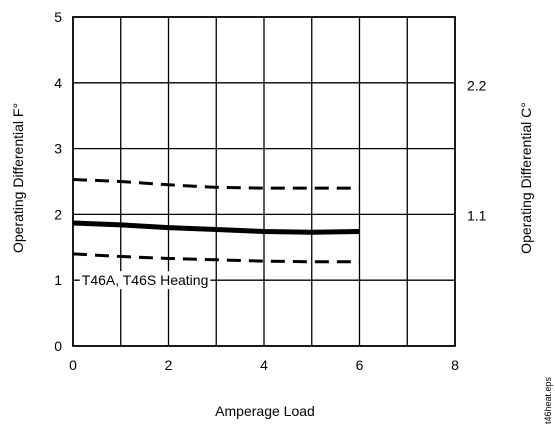  I want to click on y-tick-label: 4, so click(58, 83).